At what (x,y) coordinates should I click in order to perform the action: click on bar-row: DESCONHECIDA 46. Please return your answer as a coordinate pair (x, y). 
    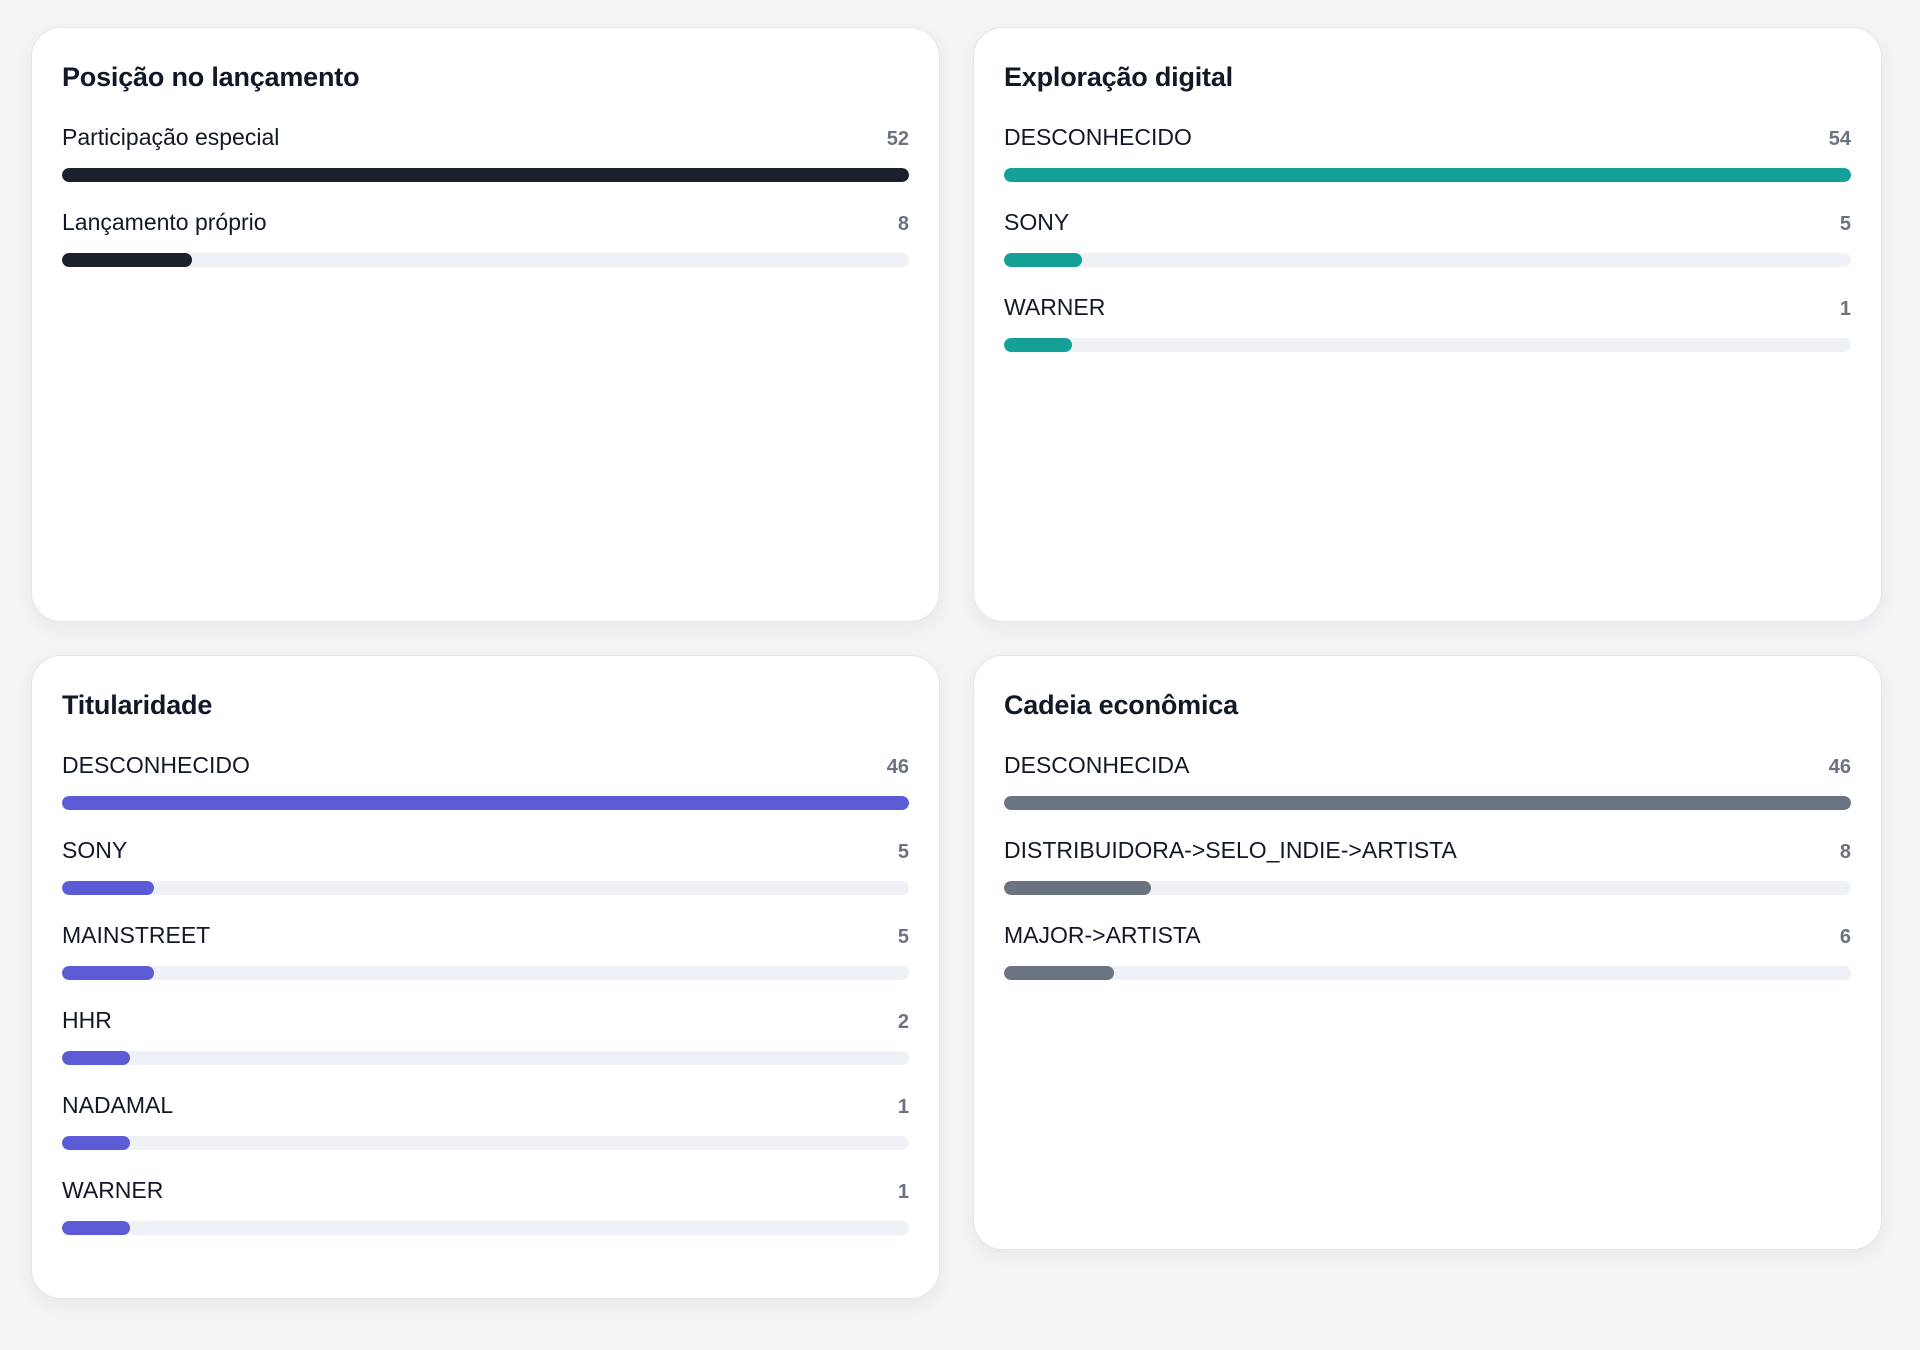
    Looking at the image, I should click on (1427, 780).